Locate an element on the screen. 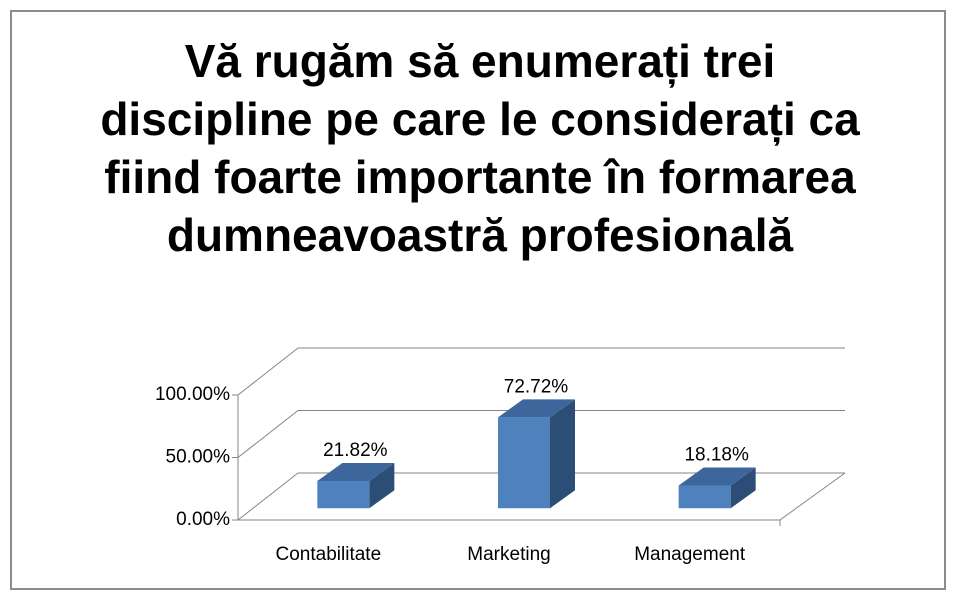 The height and width of the screenshot is (590, 957). y-tick-label: 0.00% is located at coordinates (203, 519).